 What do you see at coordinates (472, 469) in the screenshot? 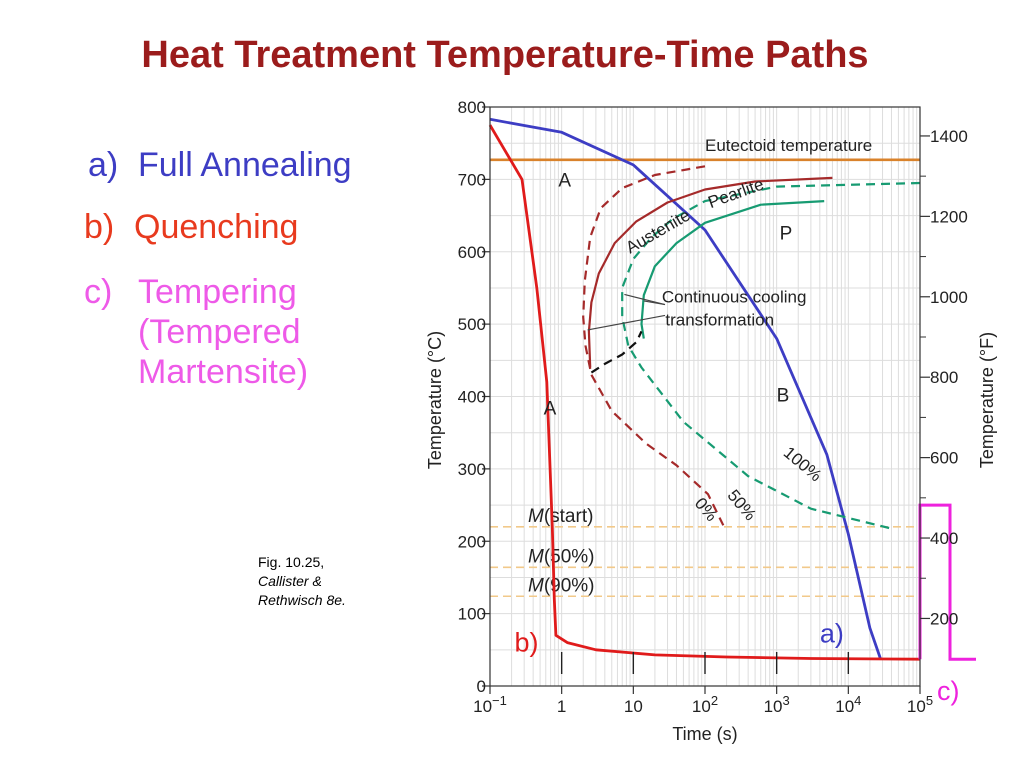
I see `y-tick-label: 300` at bounding box center [472, 469].